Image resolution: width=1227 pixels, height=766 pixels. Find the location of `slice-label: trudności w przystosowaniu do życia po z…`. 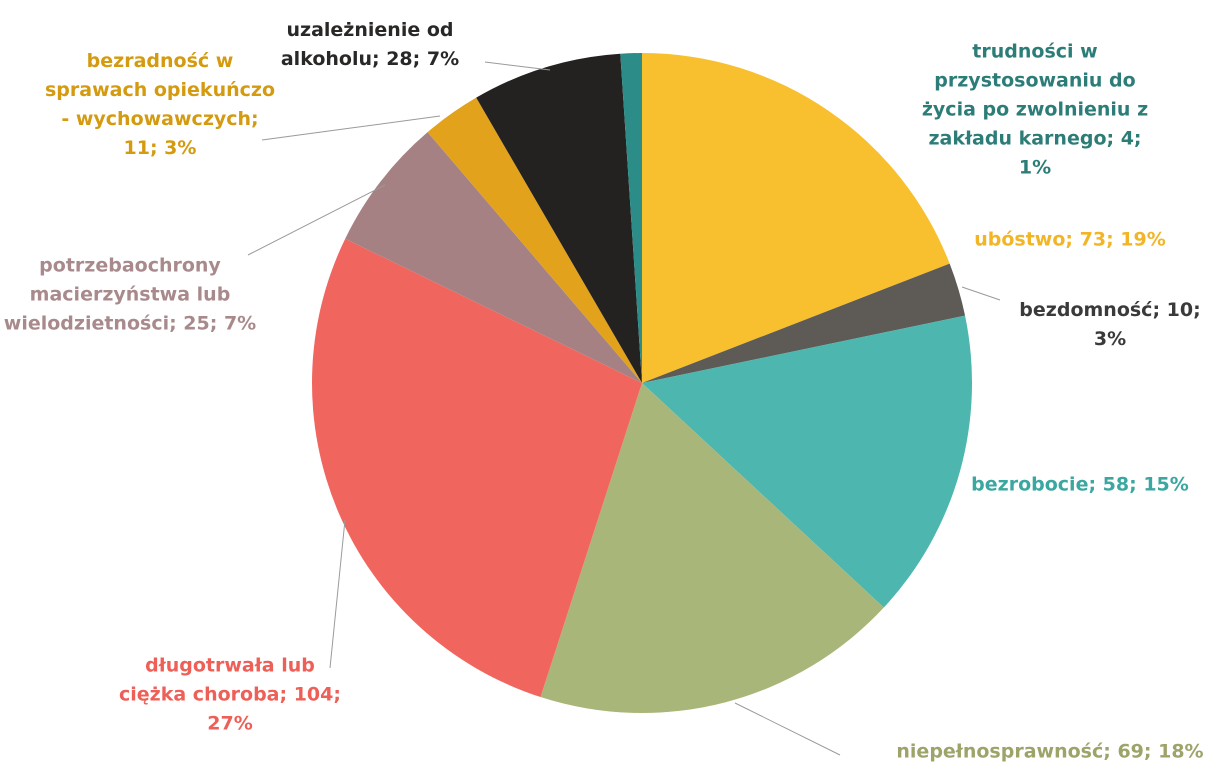

slice-label: trudności w przystosowaniu do życia po z… is located at coordinates (1035, 109).